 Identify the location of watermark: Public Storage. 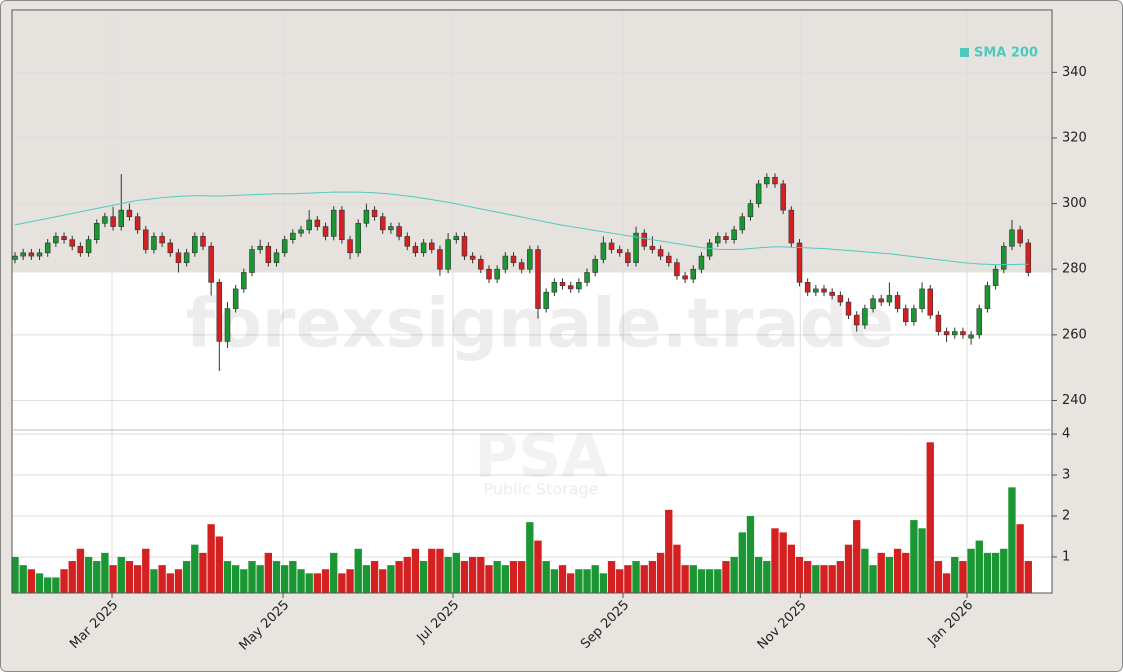
(540, 489).